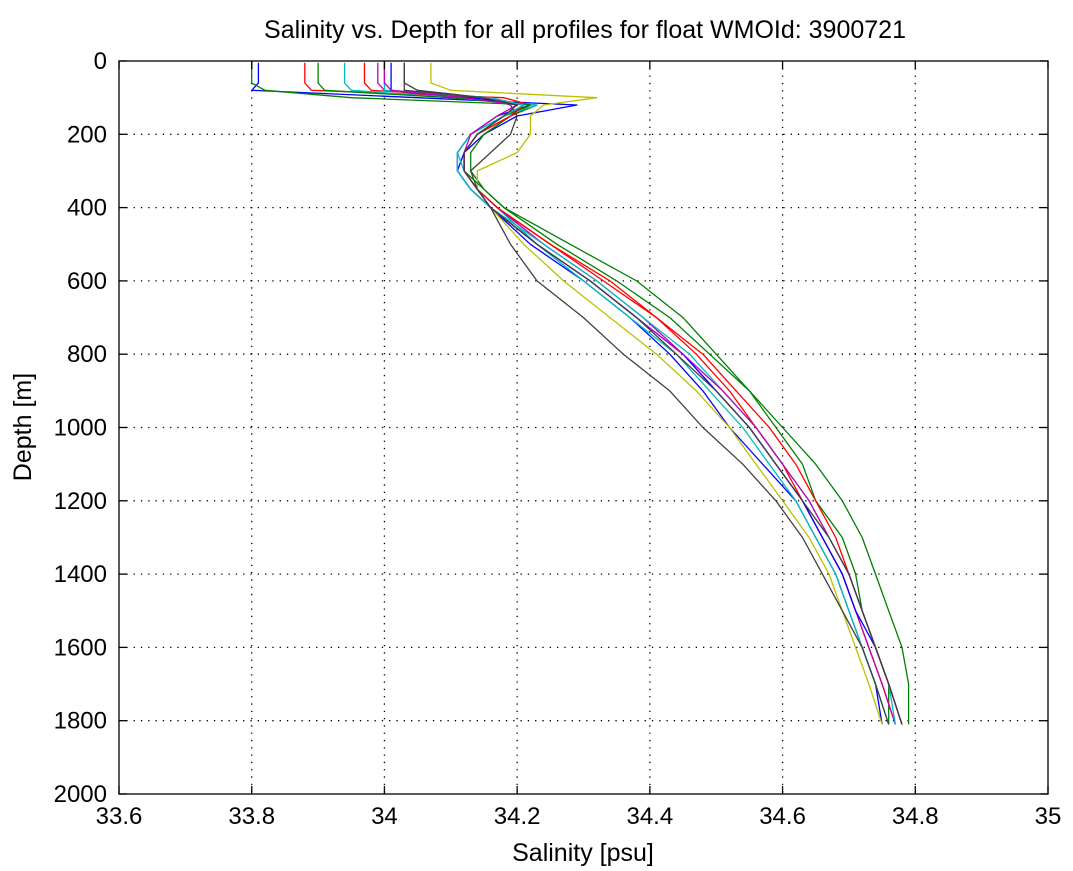 Image resolution: width=1073 pixels, height=871 pixels. Describe the element at coordinates (915, 816) in the screenshot. I see `x-tick-label: 34.8` at that location.